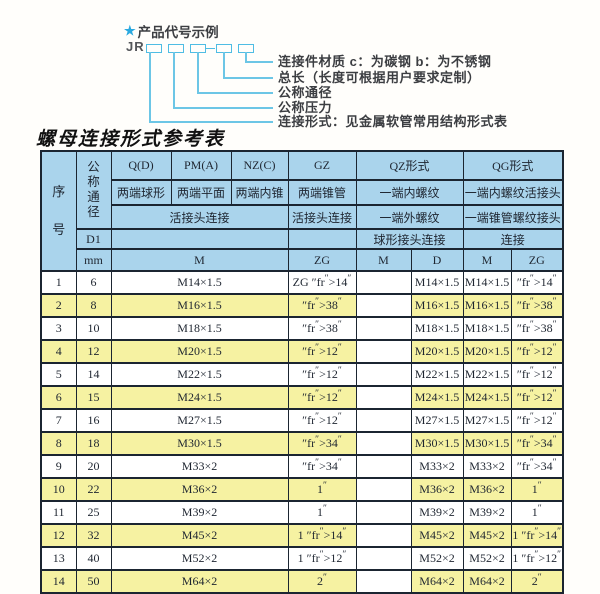 Image resolution: width=600 pixels, height=594 pixels. I want to click on m-cell: M45×2, so click(199, 535).